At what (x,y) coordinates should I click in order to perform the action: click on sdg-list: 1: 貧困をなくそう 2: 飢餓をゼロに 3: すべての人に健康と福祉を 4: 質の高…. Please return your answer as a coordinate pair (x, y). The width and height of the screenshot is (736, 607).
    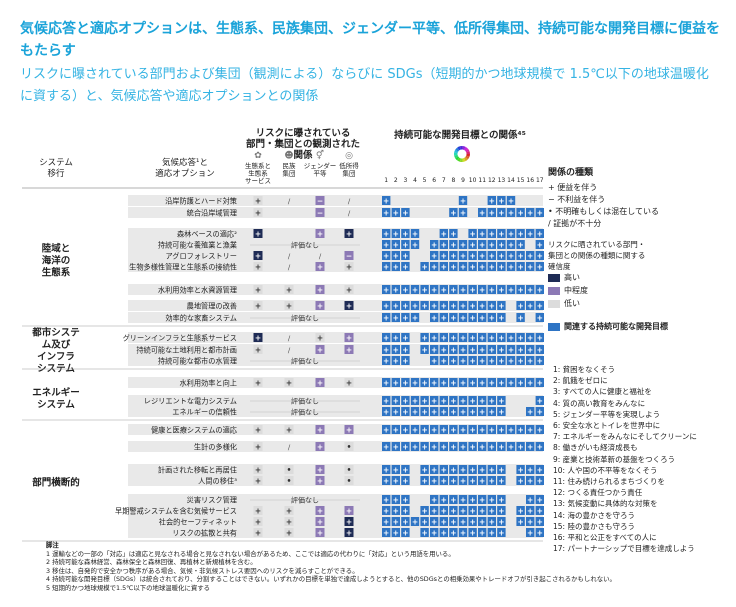
    Looking at the image, I should click on (643, 459).